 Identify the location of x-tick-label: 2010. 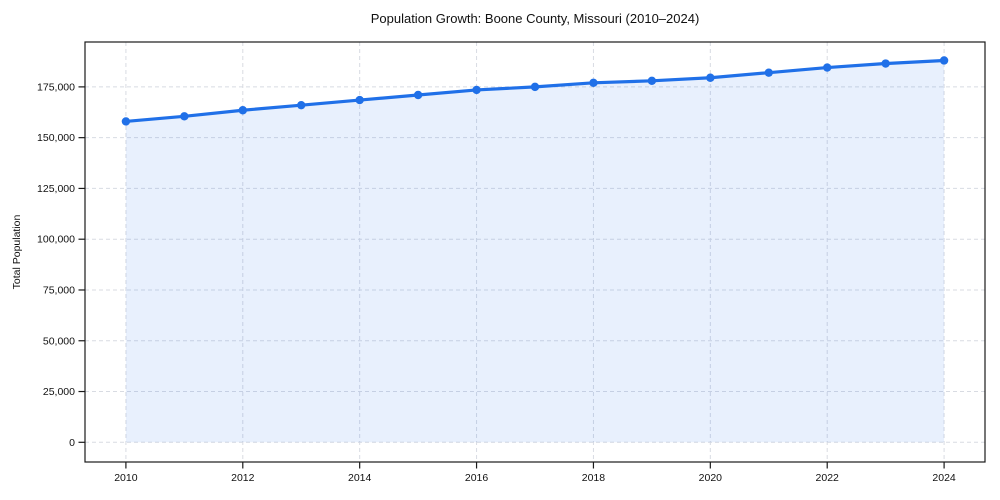
(126, 478).